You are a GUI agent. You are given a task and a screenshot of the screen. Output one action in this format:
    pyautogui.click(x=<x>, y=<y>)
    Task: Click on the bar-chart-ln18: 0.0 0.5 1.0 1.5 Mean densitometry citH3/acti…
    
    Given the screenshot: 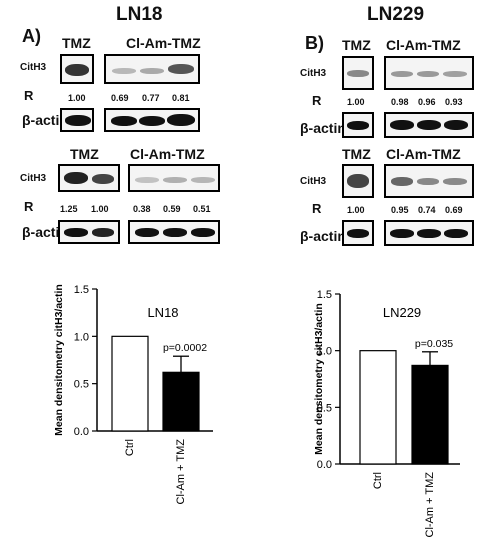 What is the action you would take?
    pyautogui.click(x=133, y=394)
    